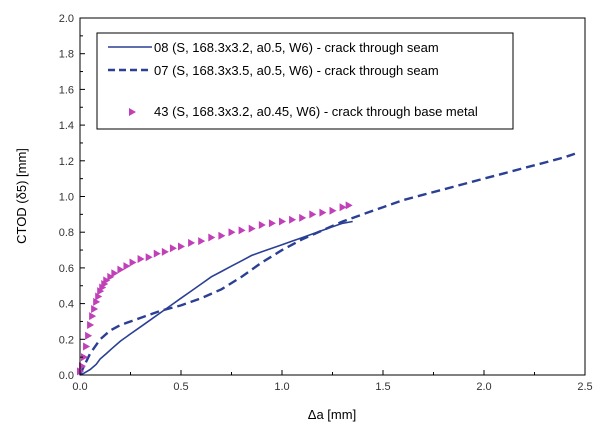 Image resolution: width=608 pixels, height=429 pixels. What do you see at coordinates (584, 387) in the screenshot?
I see `x-tick-label: 2.5` at bounding box center [584, 387].